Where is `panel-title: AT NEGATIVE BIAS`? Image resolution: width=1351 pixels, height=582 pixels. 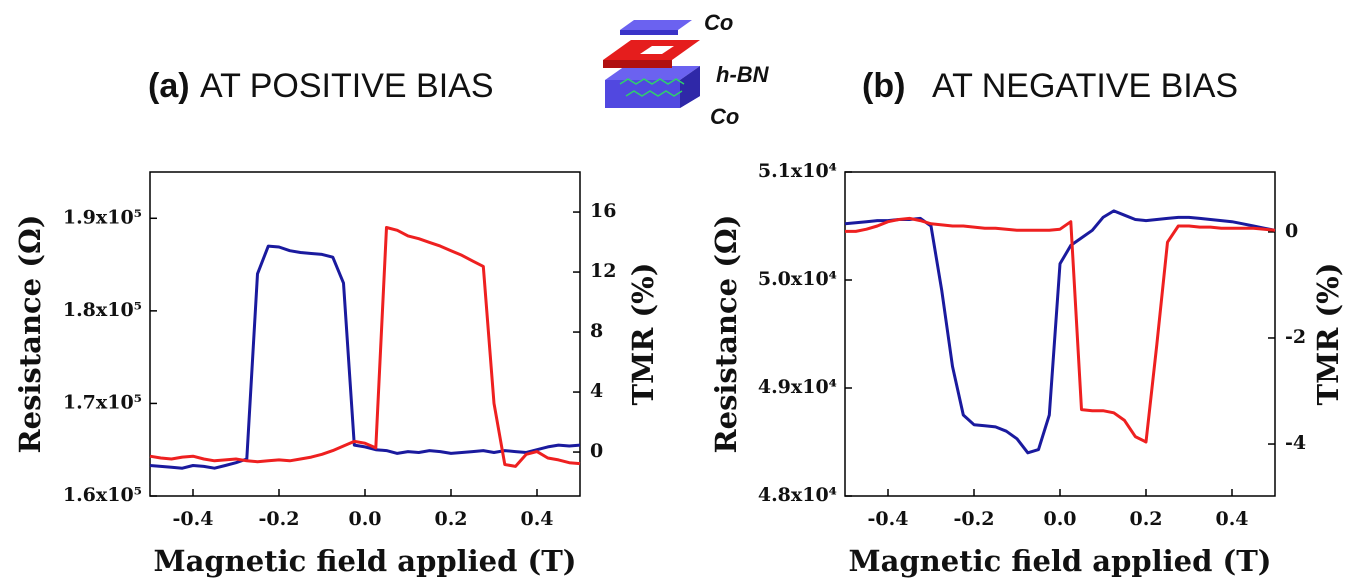
panel-title: AT NEGATIVE BIAS is located at coordinates (1085, 86).